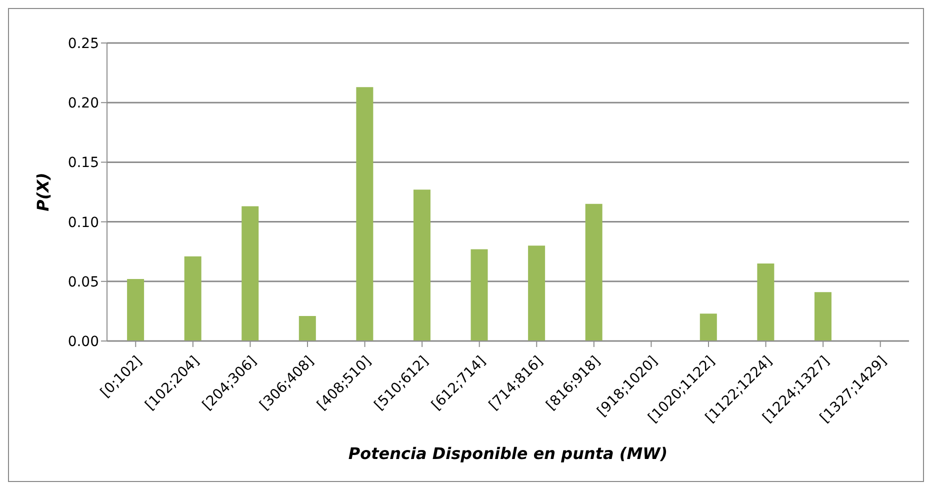 The height and width of the screenshot is (491, 932). I want to click on y-tick-label: 0.20, so click(83, 104).